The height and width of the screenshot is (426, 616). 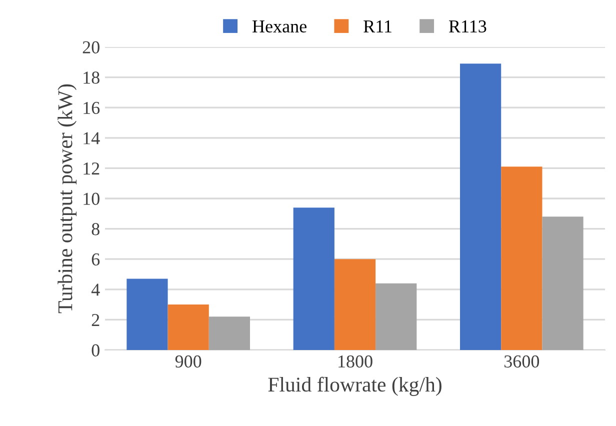 I want to click on x-tick-label: 1800, so click(x=355, y=361).